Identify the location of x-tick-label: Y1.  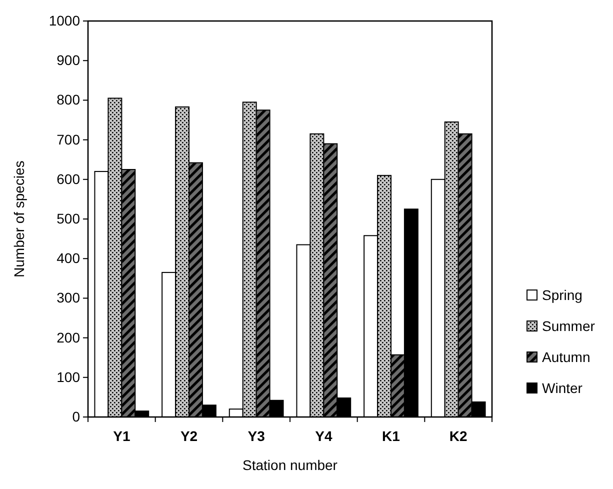
(121, 436).